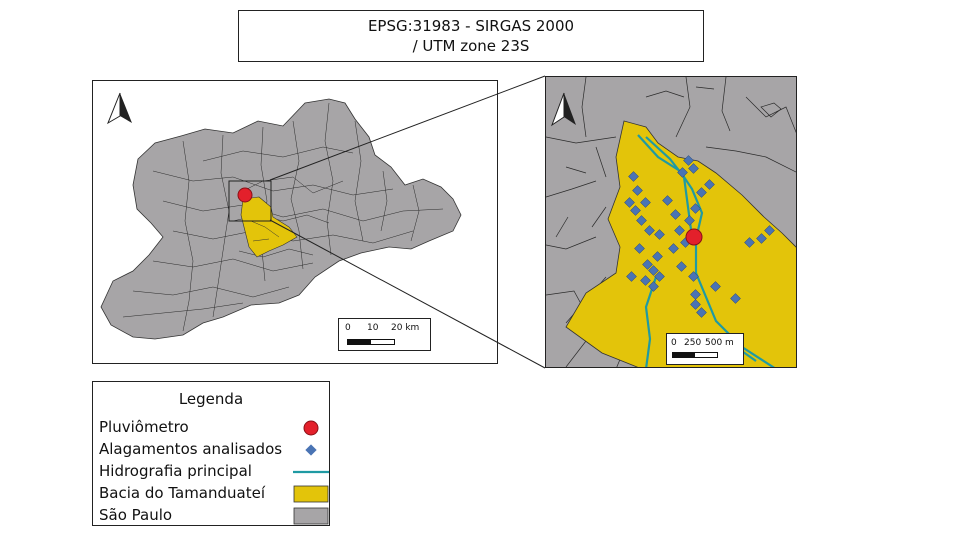 This screenshot has width=960, height=540. Describe the element at coordinates (136, 515) in the screenshot. I see `legend-item-sao-paulo: São Paulo` at that location.